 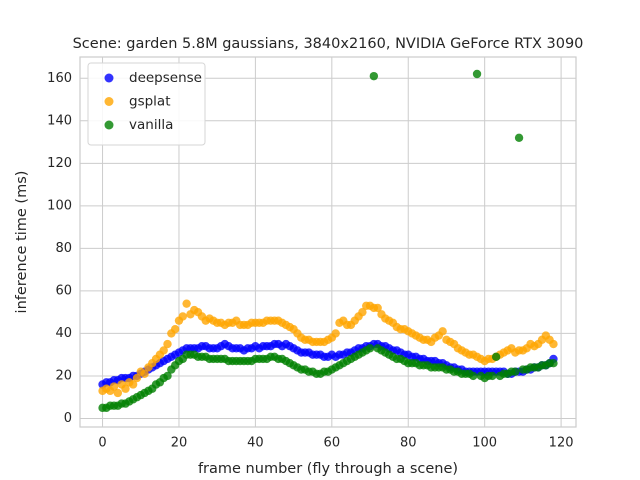 What do you see at coordinates (179, 443) in the screenshot?
I see `x-tick-label: 20` at bounding box center [179, 443].